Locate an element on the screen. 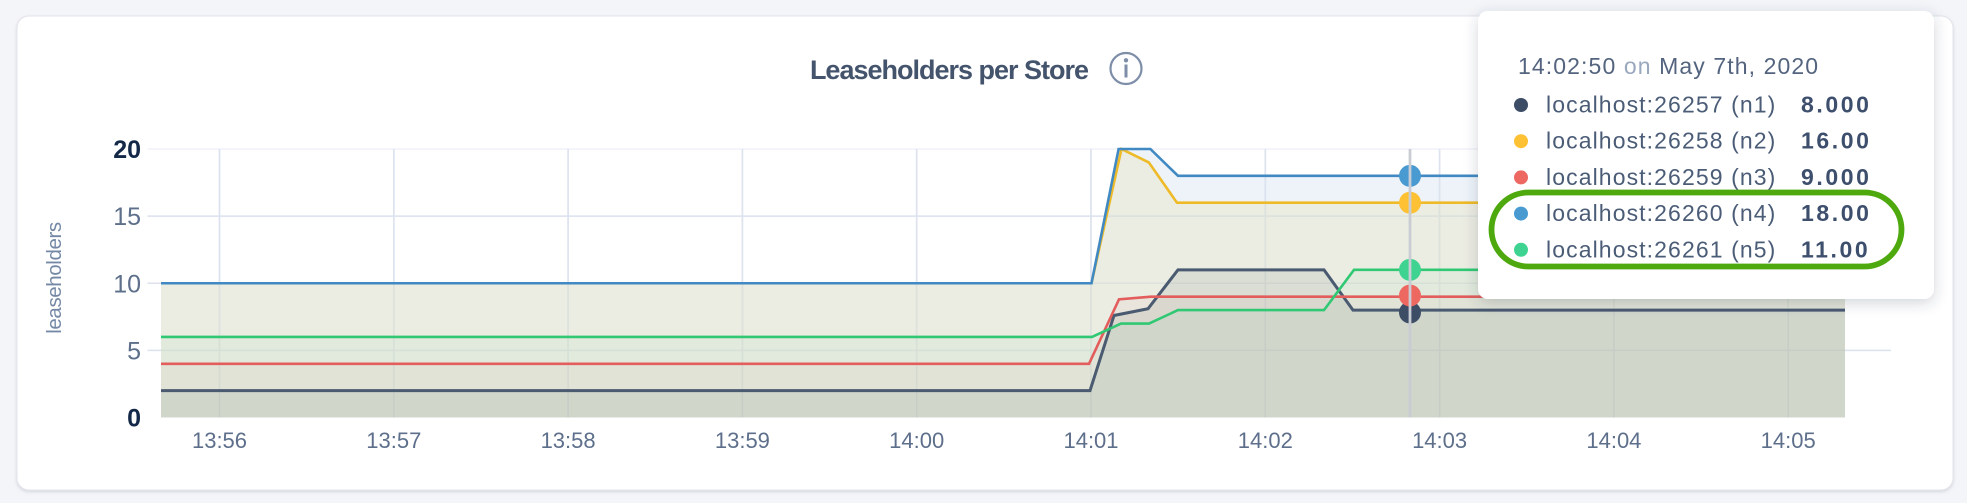 This screenshot has height=503, width=1967. svg-text: 14:02 is located at coordinates (1265, 440).